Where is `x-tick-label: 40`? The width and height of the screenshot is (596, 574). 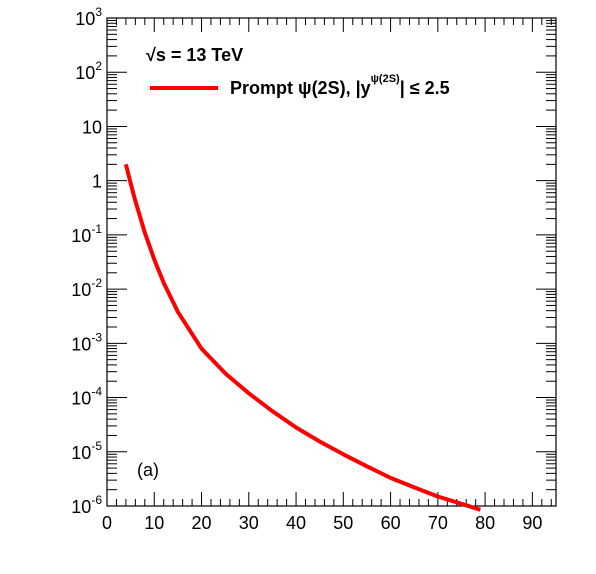
x-tick-label: 40 is located at coordinates (296, 523).